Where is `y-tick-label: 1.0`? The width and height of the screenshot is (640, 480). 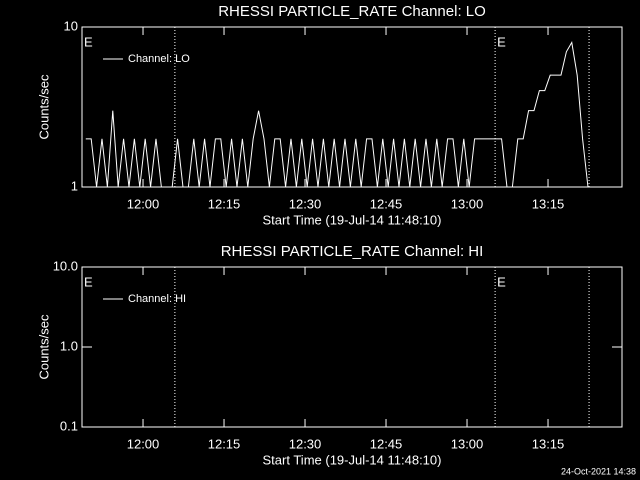 y-tick-label: 1.0 is located at coordinates (69, 345).